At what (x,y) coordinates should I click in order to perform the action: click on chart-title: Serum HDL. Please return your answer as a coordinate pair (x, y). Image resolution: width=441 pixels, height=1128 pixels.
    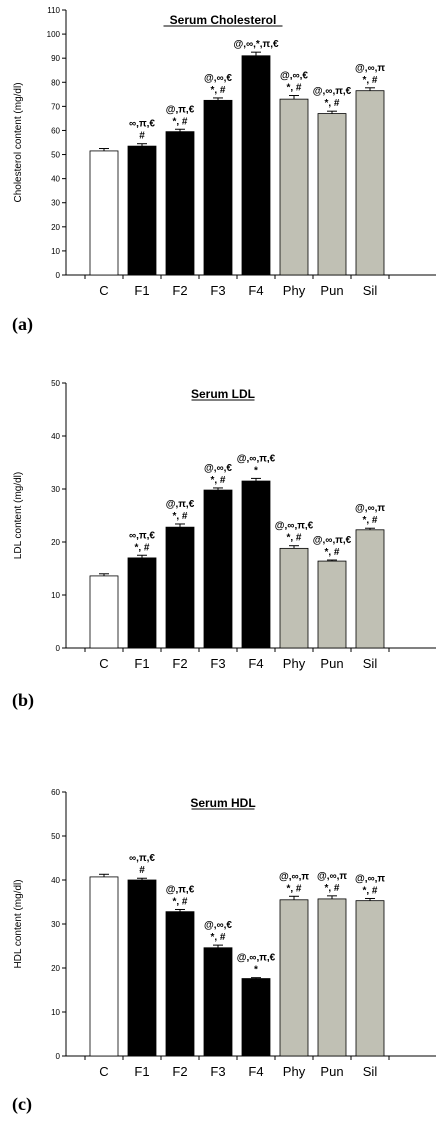
    Looking at the image, I should click on (222, 803).